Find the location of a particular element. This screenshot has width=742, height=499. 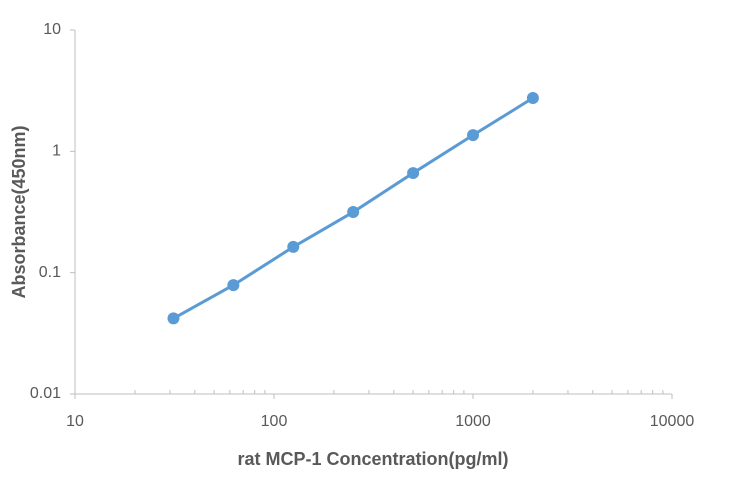

x-tick-label: 10 is located at coordinates (75, 421).